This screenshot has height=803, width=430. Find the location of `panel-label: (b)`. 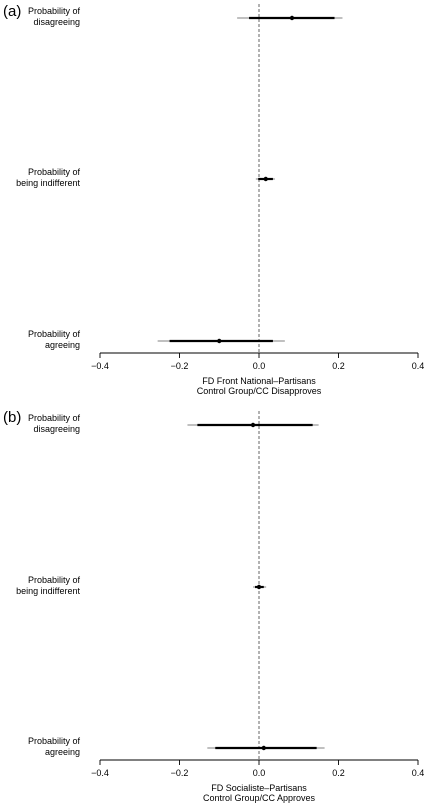

panel-label: (b) is located at coordinates (12, 417).